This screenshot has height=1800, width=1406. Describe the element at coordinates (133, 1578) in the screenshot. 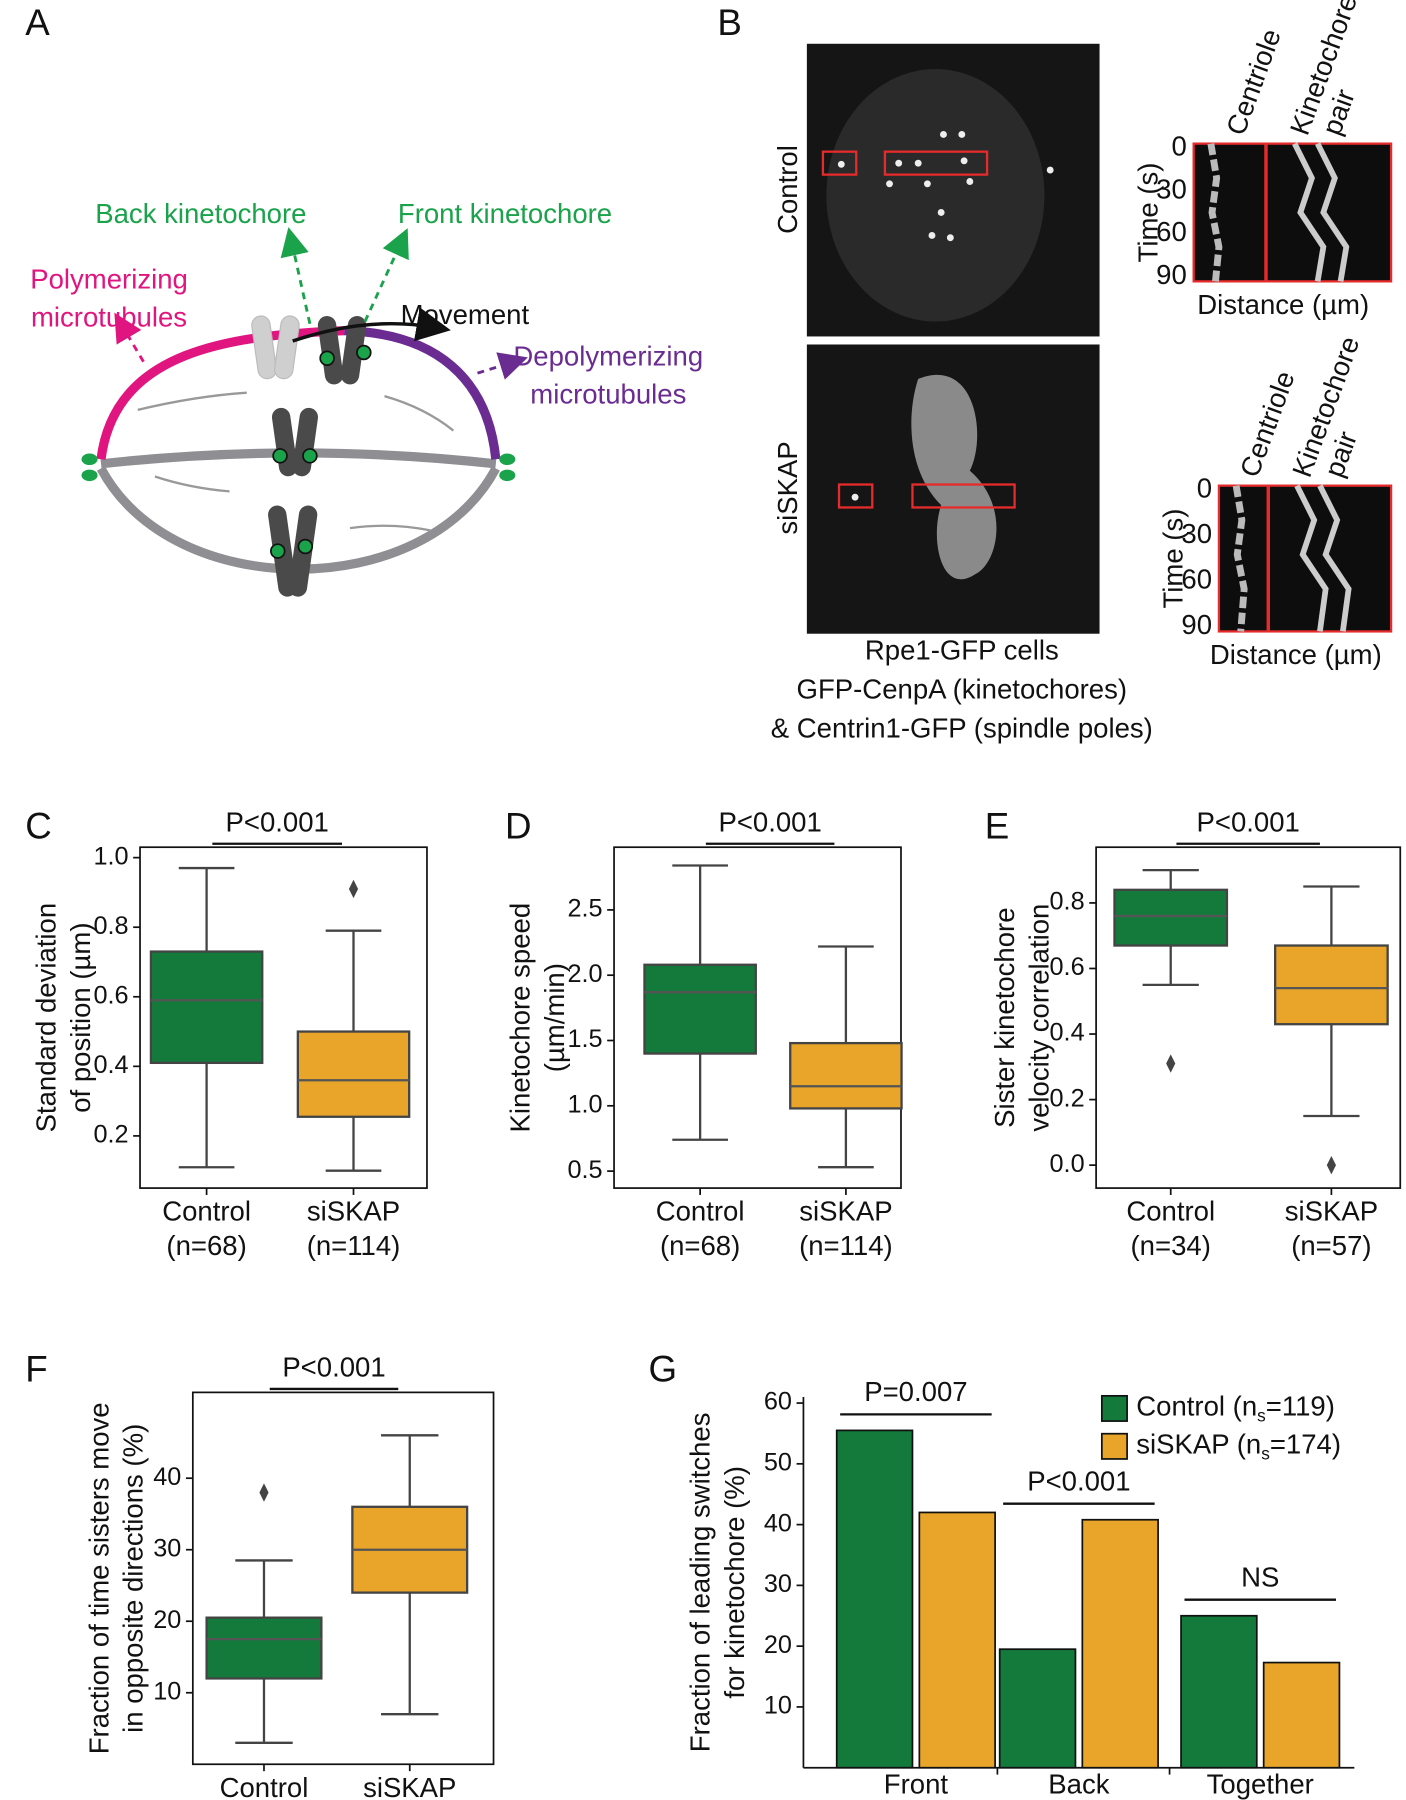

I see `y-axis-label: in opposite directions (%)` at that location.